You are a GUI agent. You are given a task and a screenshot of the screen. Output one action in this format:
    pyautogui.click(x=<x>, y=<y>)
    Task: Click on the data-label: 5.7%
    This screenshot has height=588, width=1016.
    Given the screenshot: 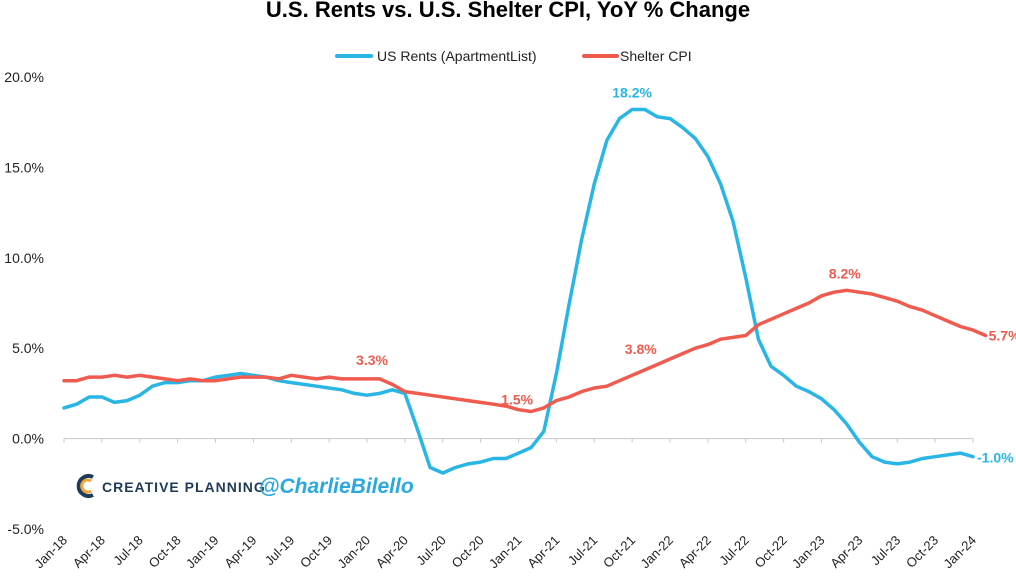 What is the action you would take?
    pyautogui.click(x=1002, y=336)
    